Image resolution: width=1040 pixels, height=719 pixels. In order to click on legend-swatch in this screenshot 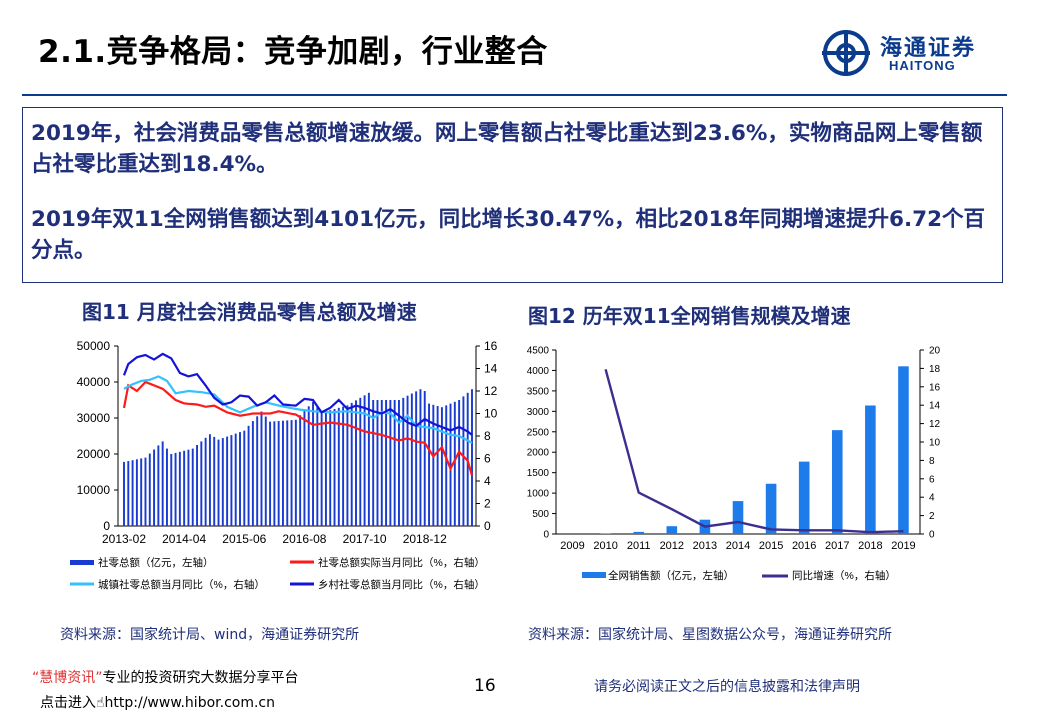, I will do `click(594, 575)`.